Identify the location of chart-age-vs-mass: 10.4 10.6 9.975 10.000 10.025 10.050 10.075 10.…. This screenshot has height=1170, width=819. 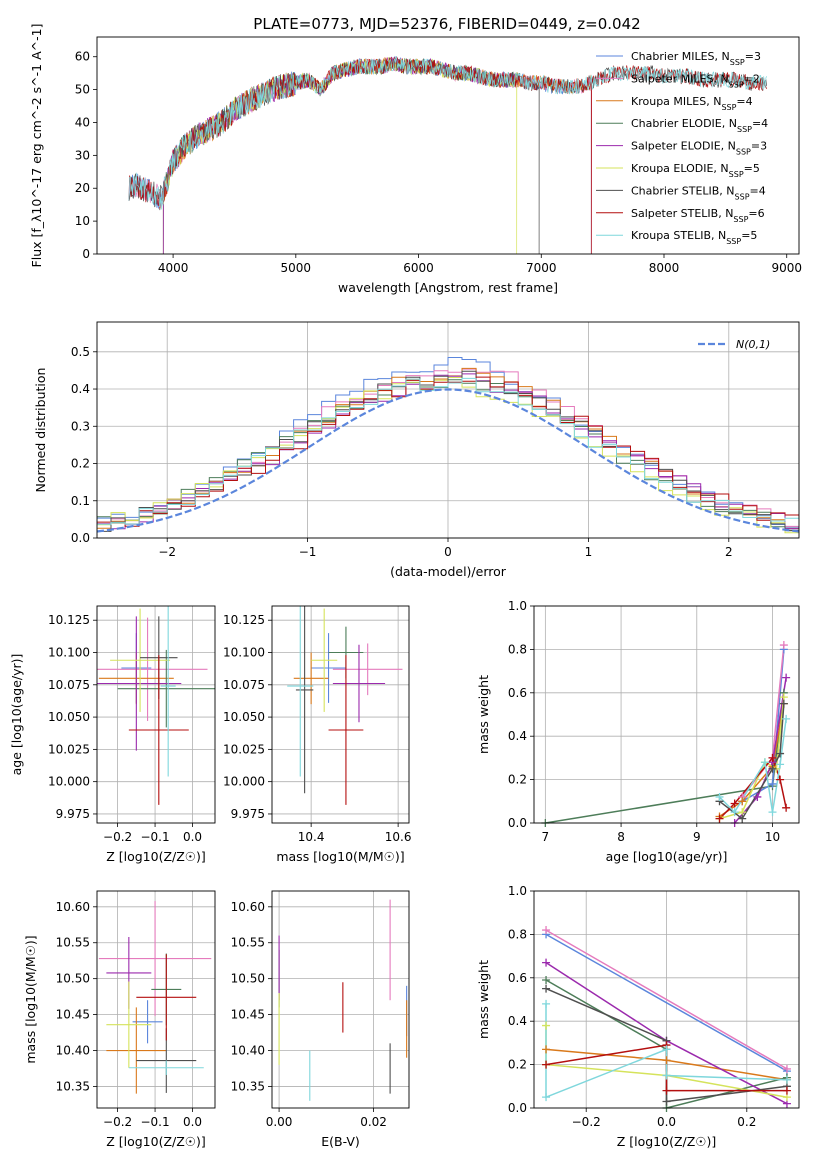
(317, 734).